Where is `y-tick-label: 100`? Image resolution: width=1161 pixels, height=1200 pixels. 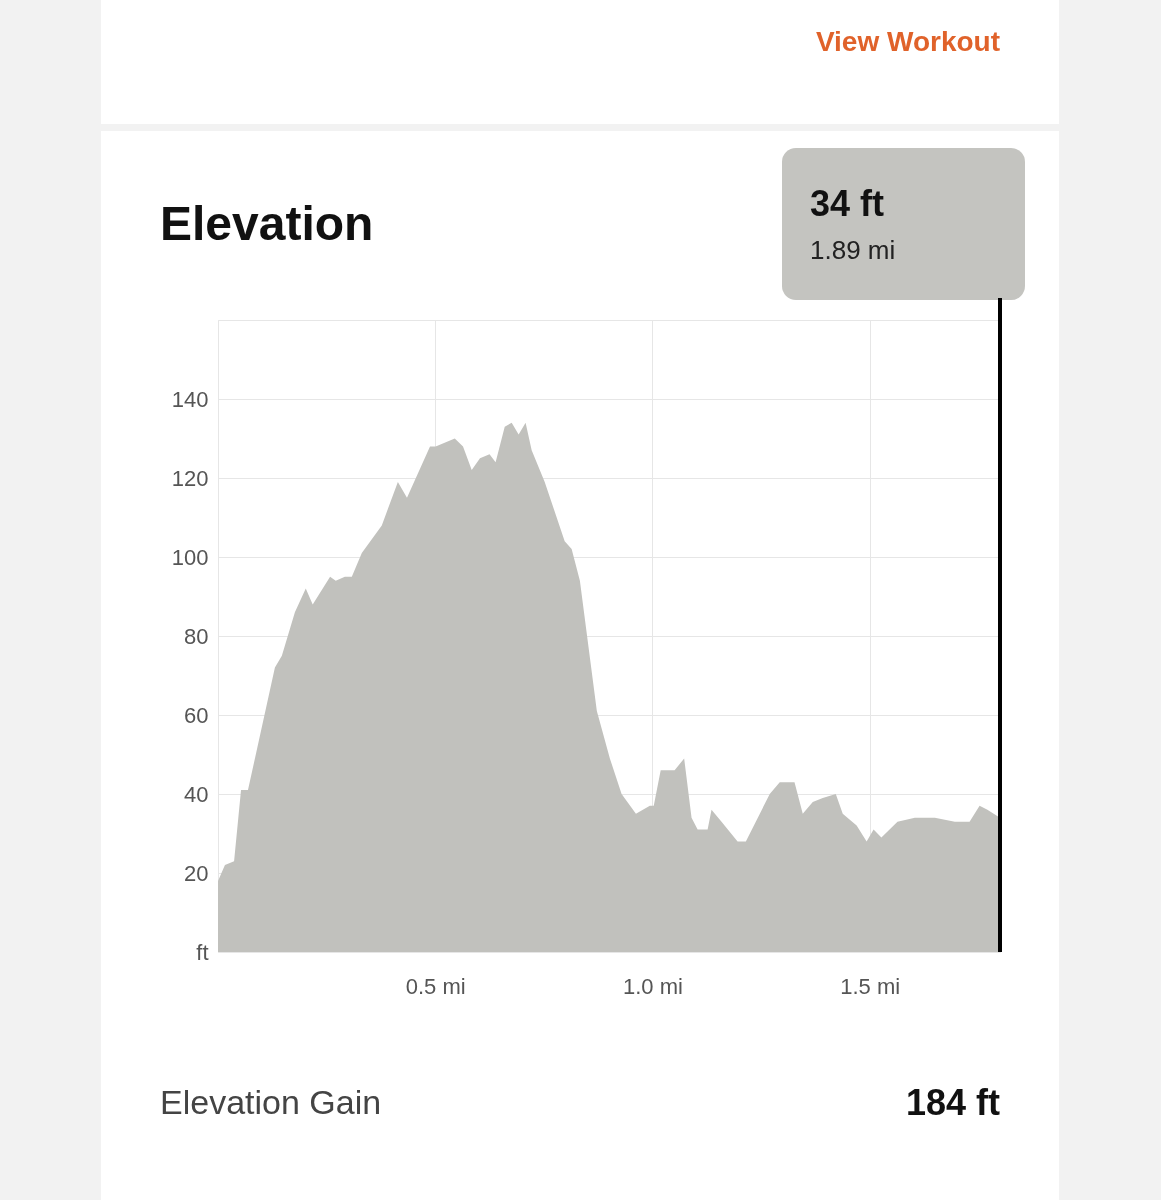 y-tick-label: 100 is located at coordinates (190, 557).